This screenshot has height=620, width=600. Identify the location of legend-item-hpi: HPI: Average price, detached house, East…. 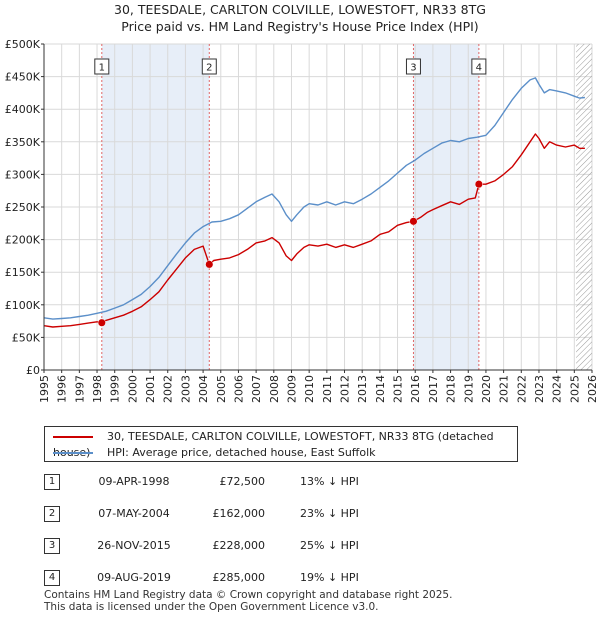
(214, 453).